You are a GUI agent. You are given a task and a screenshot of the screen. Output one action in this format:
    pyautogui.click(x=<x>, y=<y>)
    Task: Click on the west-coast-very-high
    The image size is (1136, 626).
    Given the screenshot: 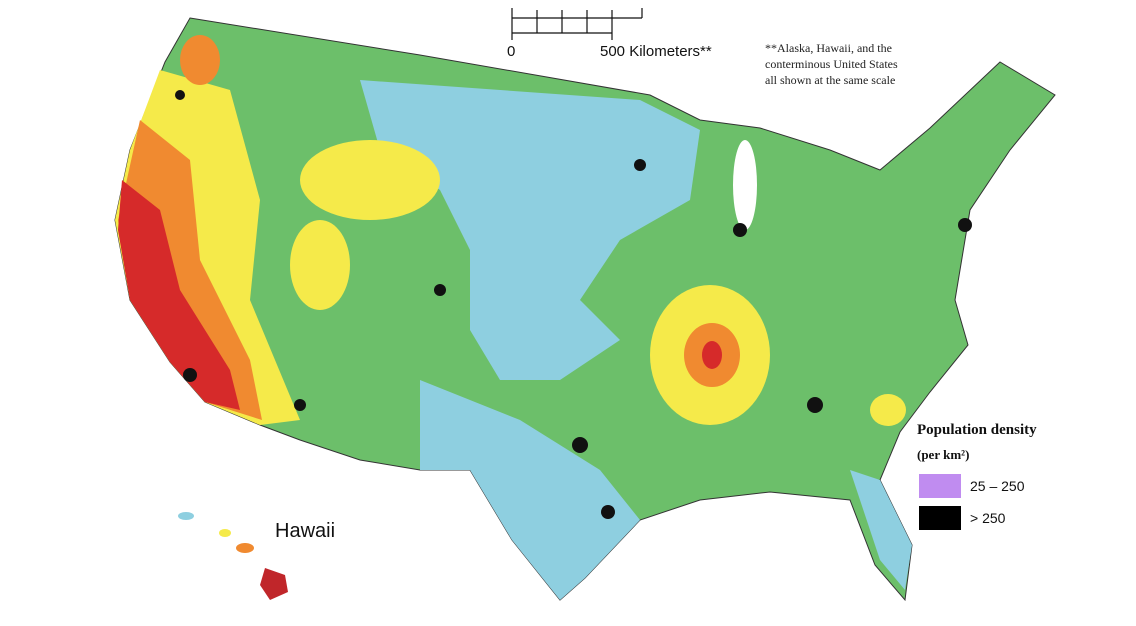 What is the action you would take?
    pyautogui.click(x=179, y=295)
    